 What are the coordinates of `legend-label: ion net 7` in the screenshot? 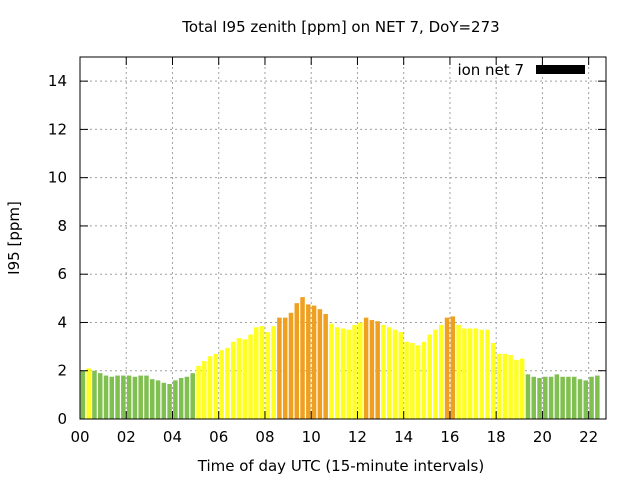 It's located at (490, 70).